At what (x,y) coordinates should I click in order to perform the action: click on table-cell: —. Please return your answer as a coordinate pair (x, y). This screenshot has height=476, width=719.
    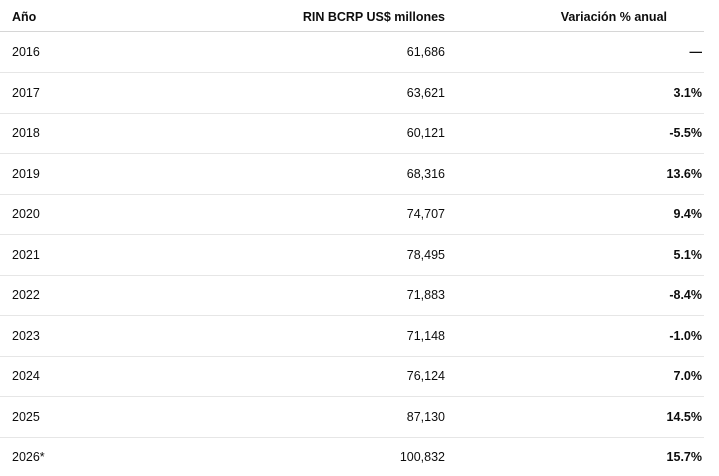
    Looking at the image, I should click on (696, 52).